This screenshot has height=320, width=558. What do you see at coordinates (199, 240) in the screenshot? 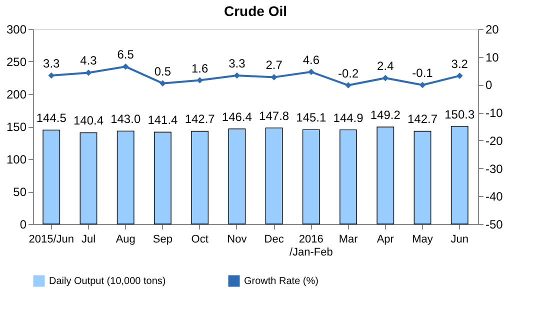
I see `x-tick-label: Oct` at bounding box center [199, 240].